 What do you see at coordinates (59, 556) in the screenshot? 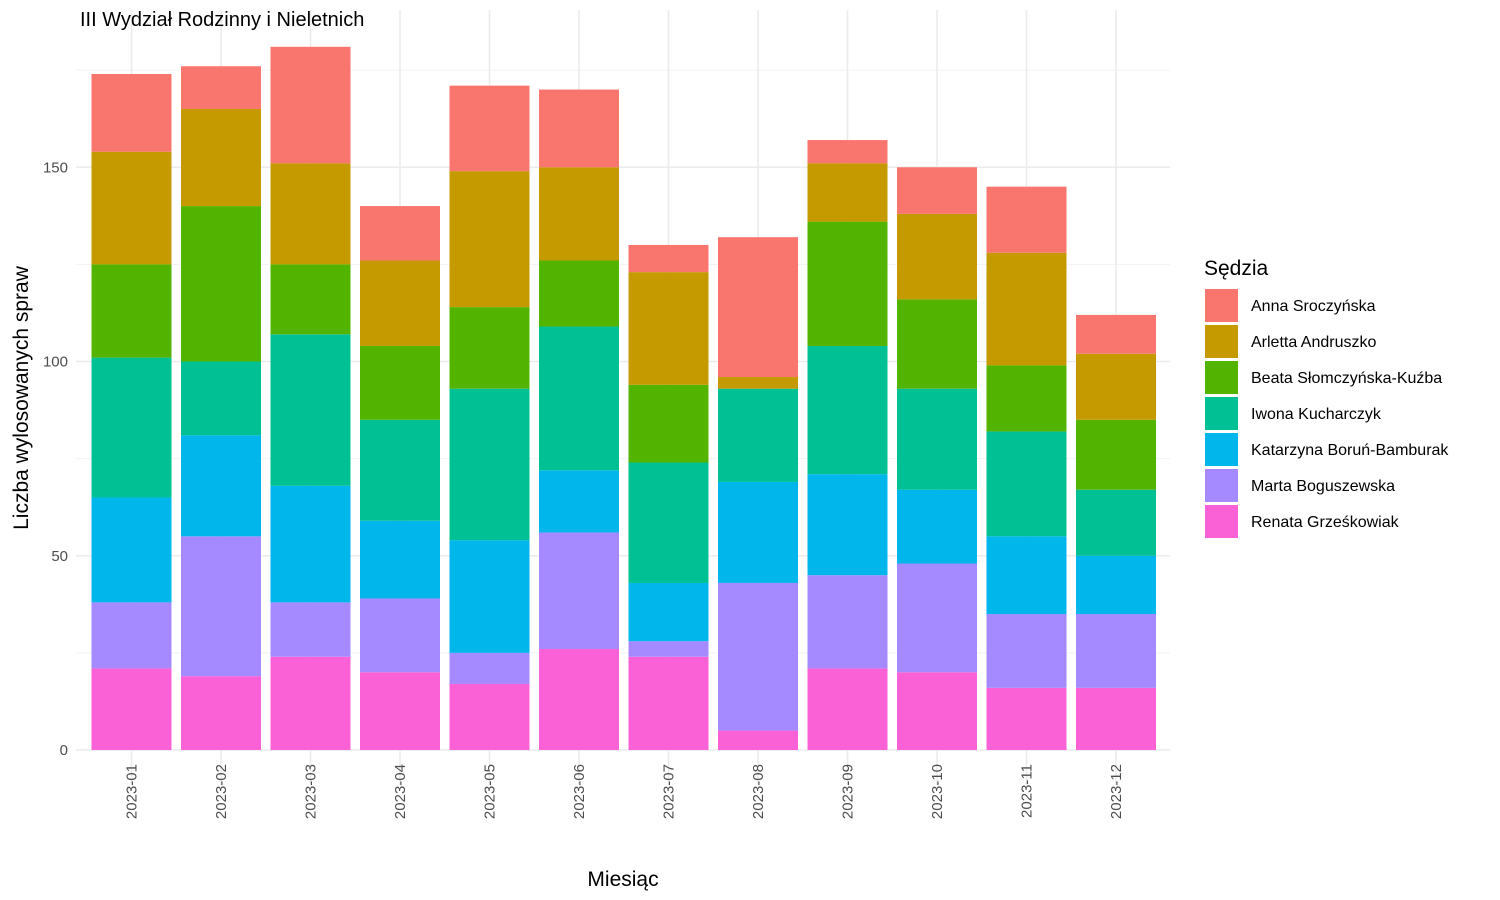
I see `y-tick-label: 50` at bounding box center [59, 556].